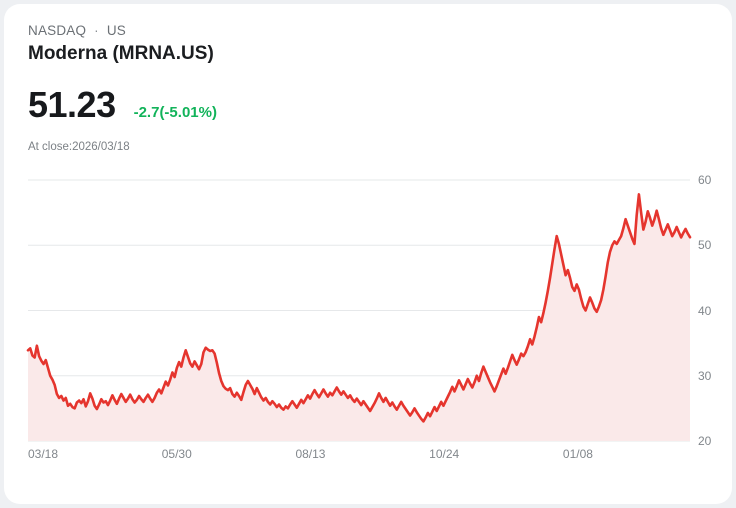 This screenshot has height=508, width=736. Describe the element at coordinates (368, 460) in the screenshot. I see `x-axis: 03/18 05/30 08/13 10/24 01/08` at that location.